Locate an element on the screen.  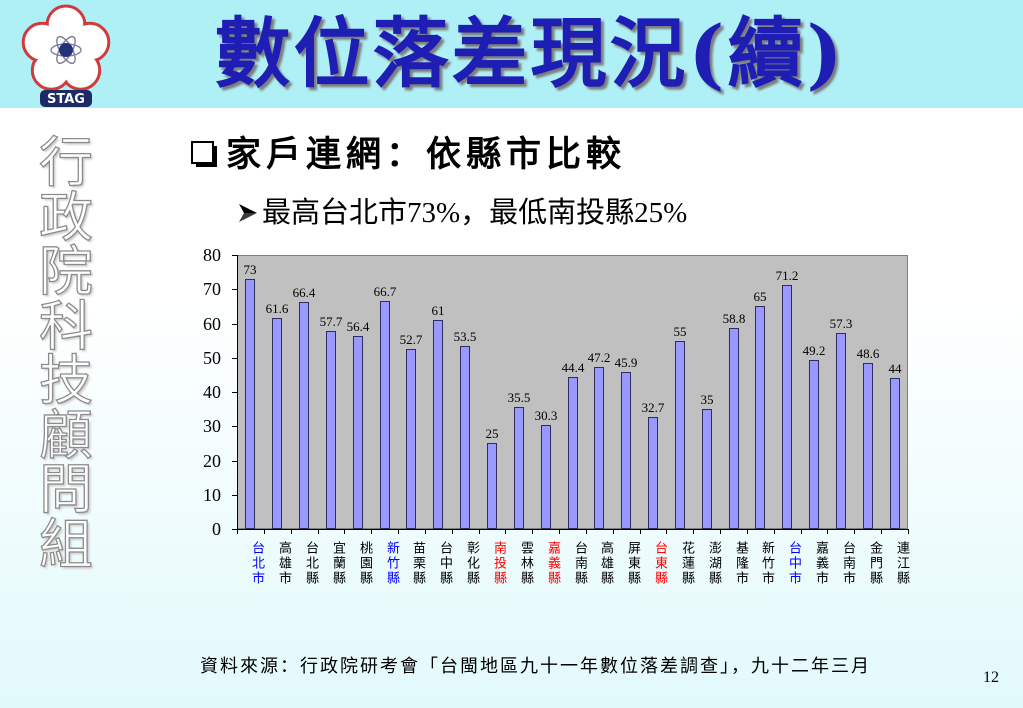
shadowed-square-bullet-icon is located at coordinates (204, 154).